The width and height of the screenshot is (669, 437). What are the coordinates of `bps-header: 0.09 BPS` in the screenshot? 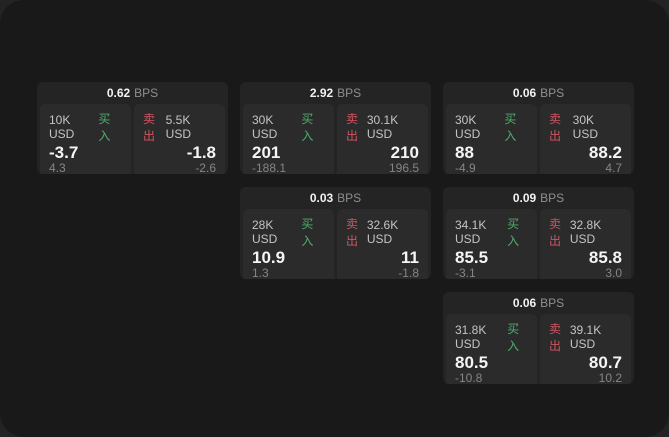 It's located at (538, 198).